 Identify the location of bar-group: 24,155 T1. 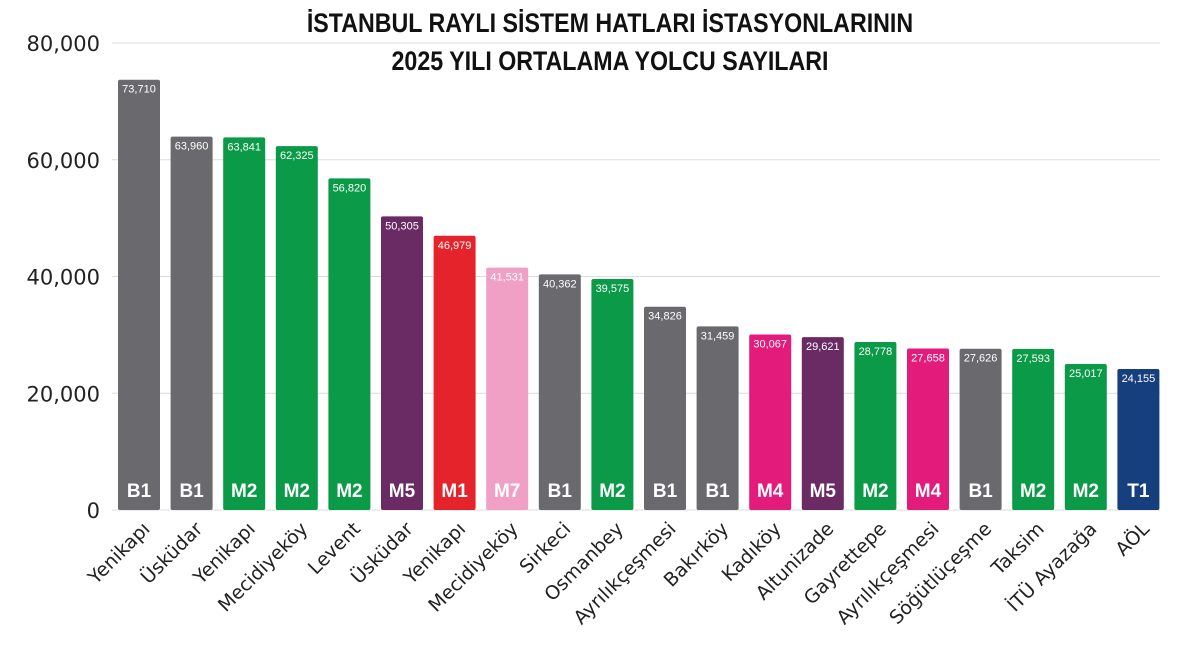
(1138, 439).